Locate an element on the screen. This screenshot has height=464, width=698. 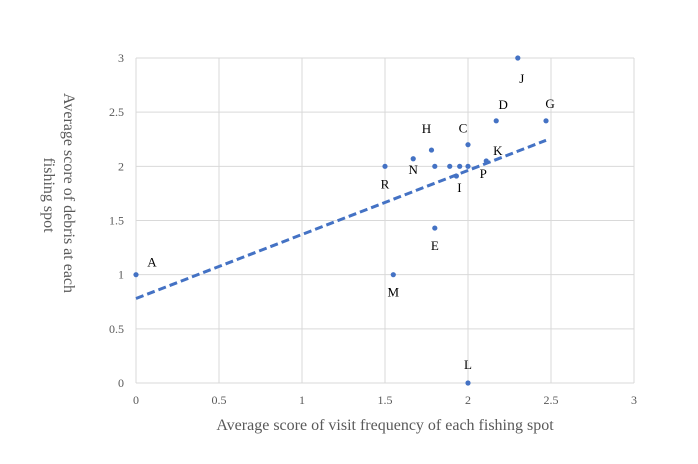
y-tick-label: 1 is located at coordinates (121, 275).